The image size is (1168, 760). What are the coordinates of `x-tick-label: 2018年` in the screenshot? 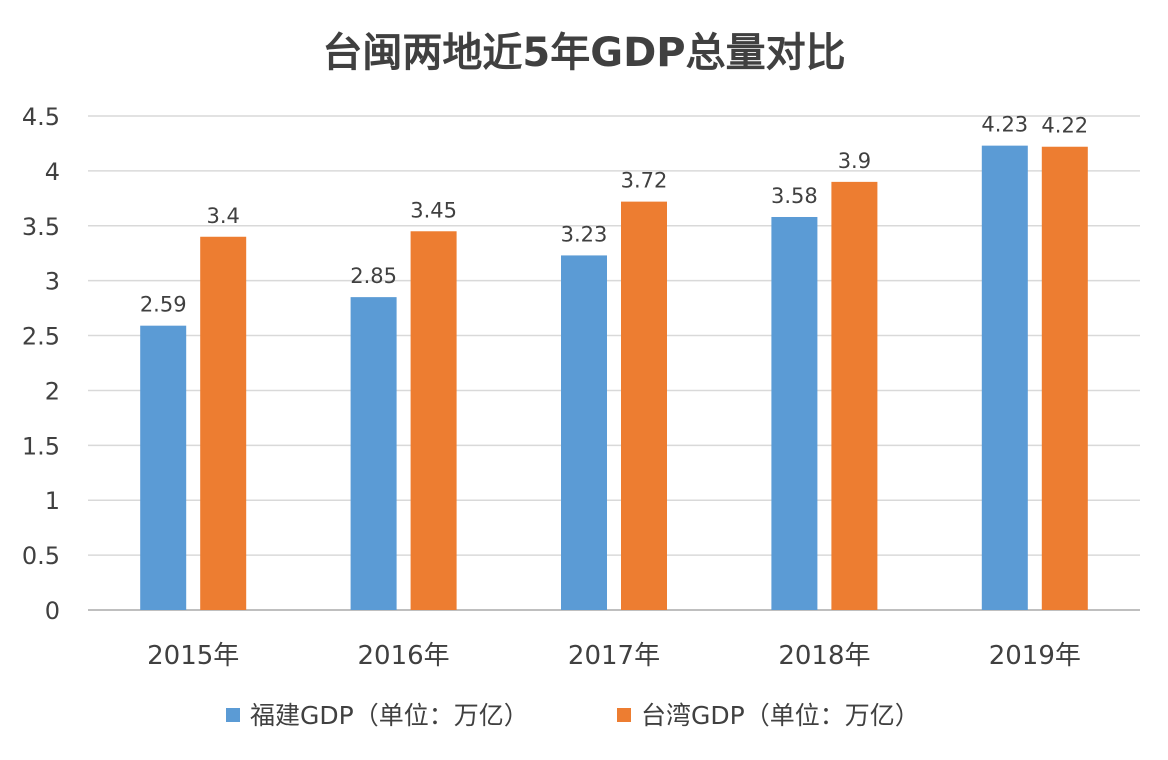 It's located at (824, 656).